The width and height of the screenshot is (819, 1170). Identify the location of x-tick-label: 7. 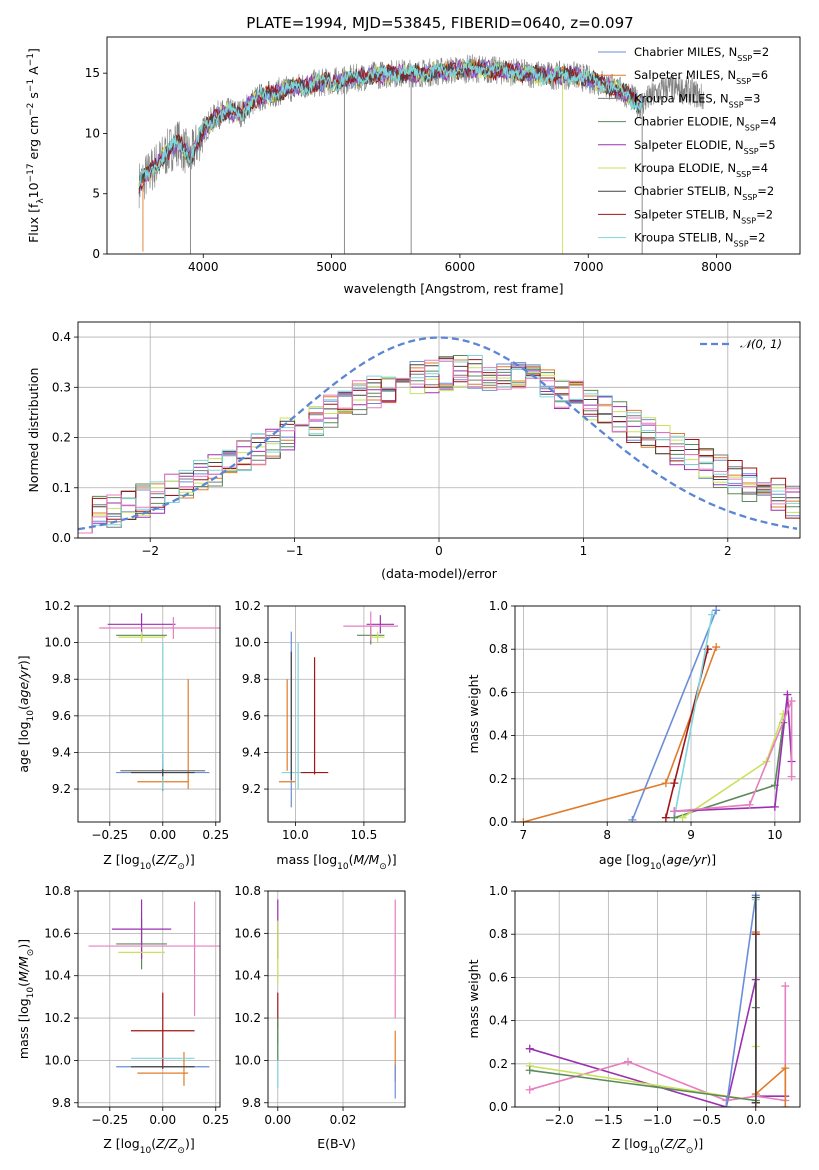
(524, 835).